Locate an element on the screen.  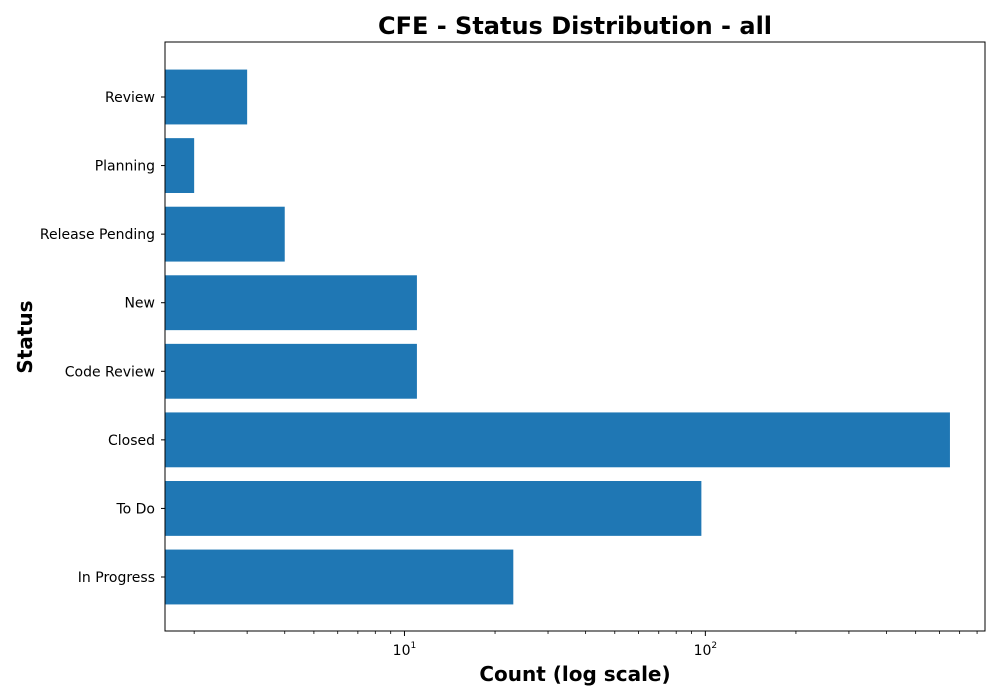
bar-review is located at coordinates (206, 97).